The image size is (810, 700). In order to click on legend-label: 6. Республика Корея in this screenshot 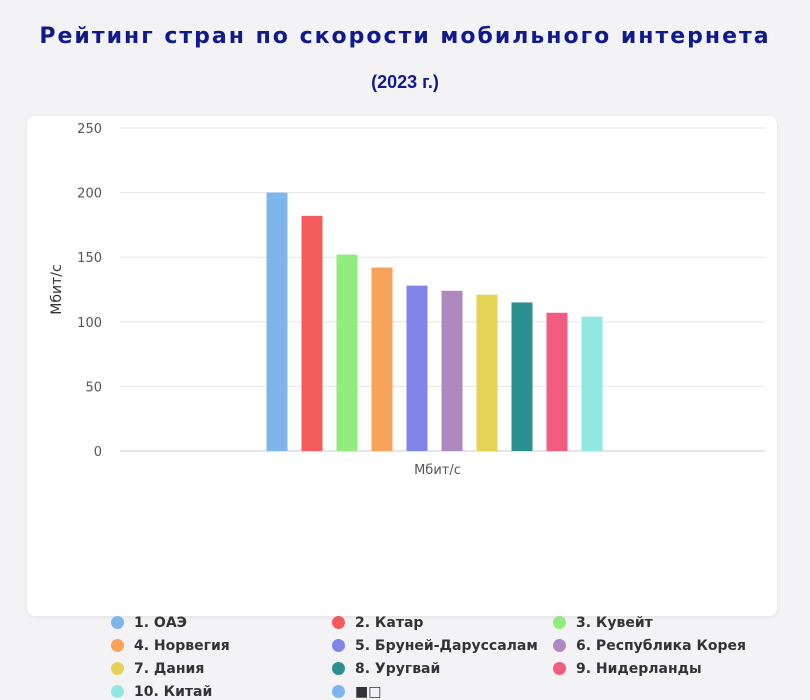, I will do `click(661, 645)`.